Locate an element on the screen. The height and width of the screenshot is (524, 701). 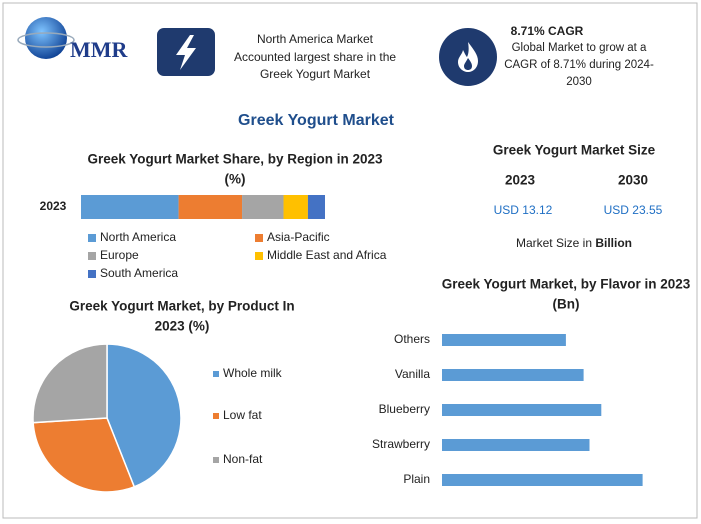
size-value: USD 13.12 is located at coordinates (523, 210).